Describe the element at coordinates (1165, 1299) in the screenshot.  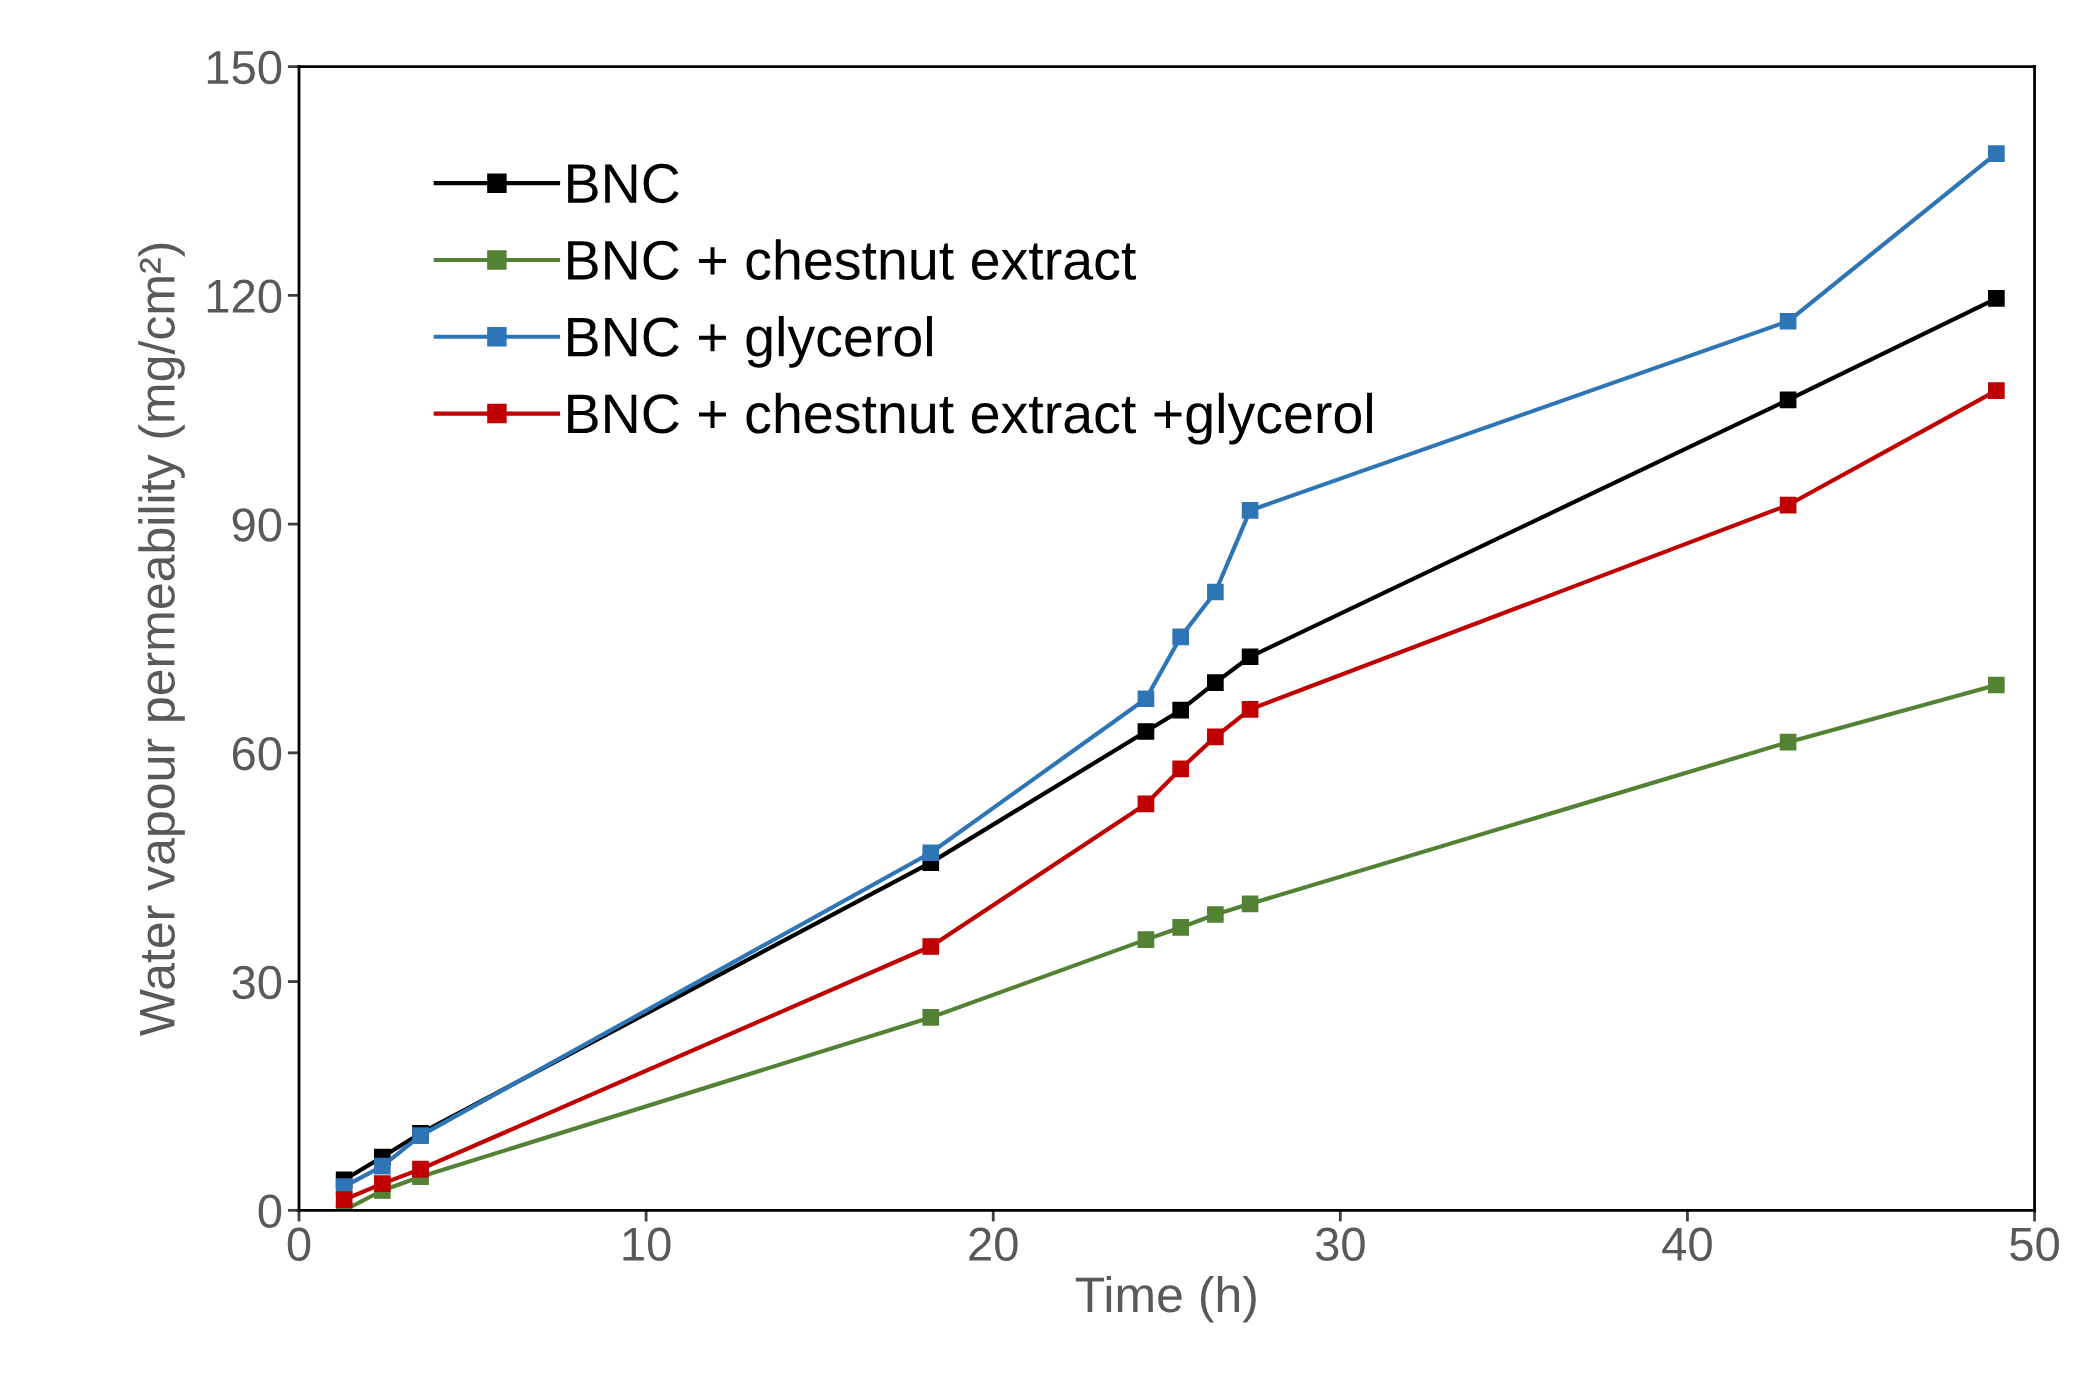
I see `x-axis-title: Time (h)` at that location.